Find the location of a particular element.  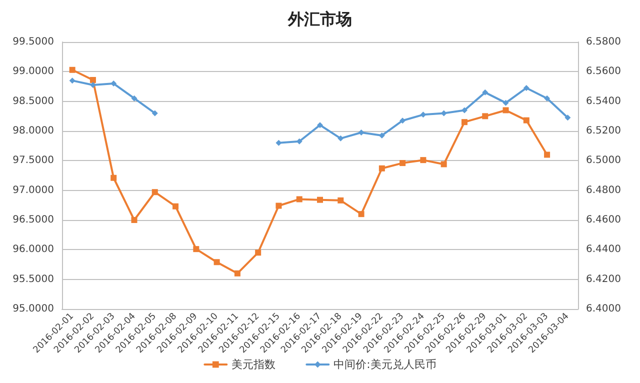

y-tick-label: 95.5000 is located at coordinates (33, 279).